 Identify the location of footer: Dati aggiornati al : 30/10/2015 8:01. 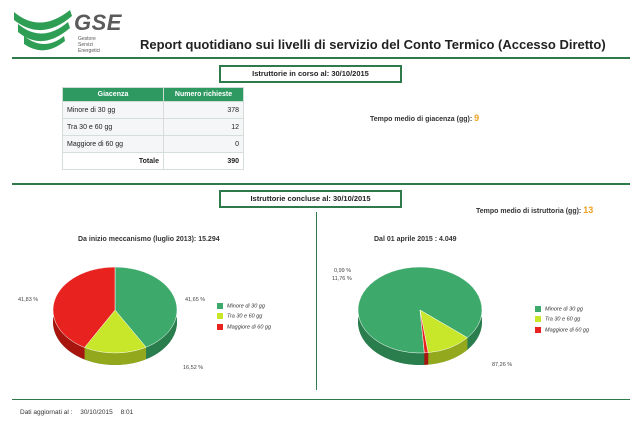
(79, 412).